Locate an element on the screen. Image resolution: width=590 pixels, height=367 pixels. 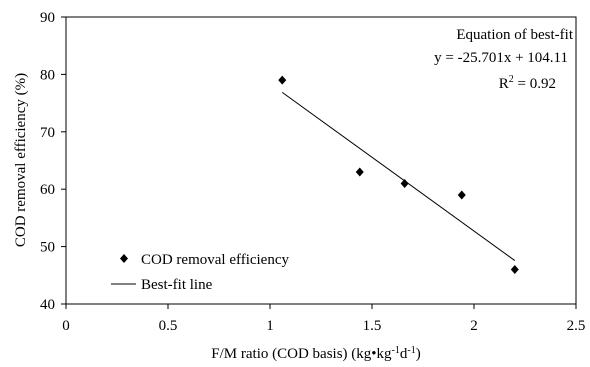
x-axis: 0 0.5 1 1.5 2 2.5 is located at coordinates (323, 319).